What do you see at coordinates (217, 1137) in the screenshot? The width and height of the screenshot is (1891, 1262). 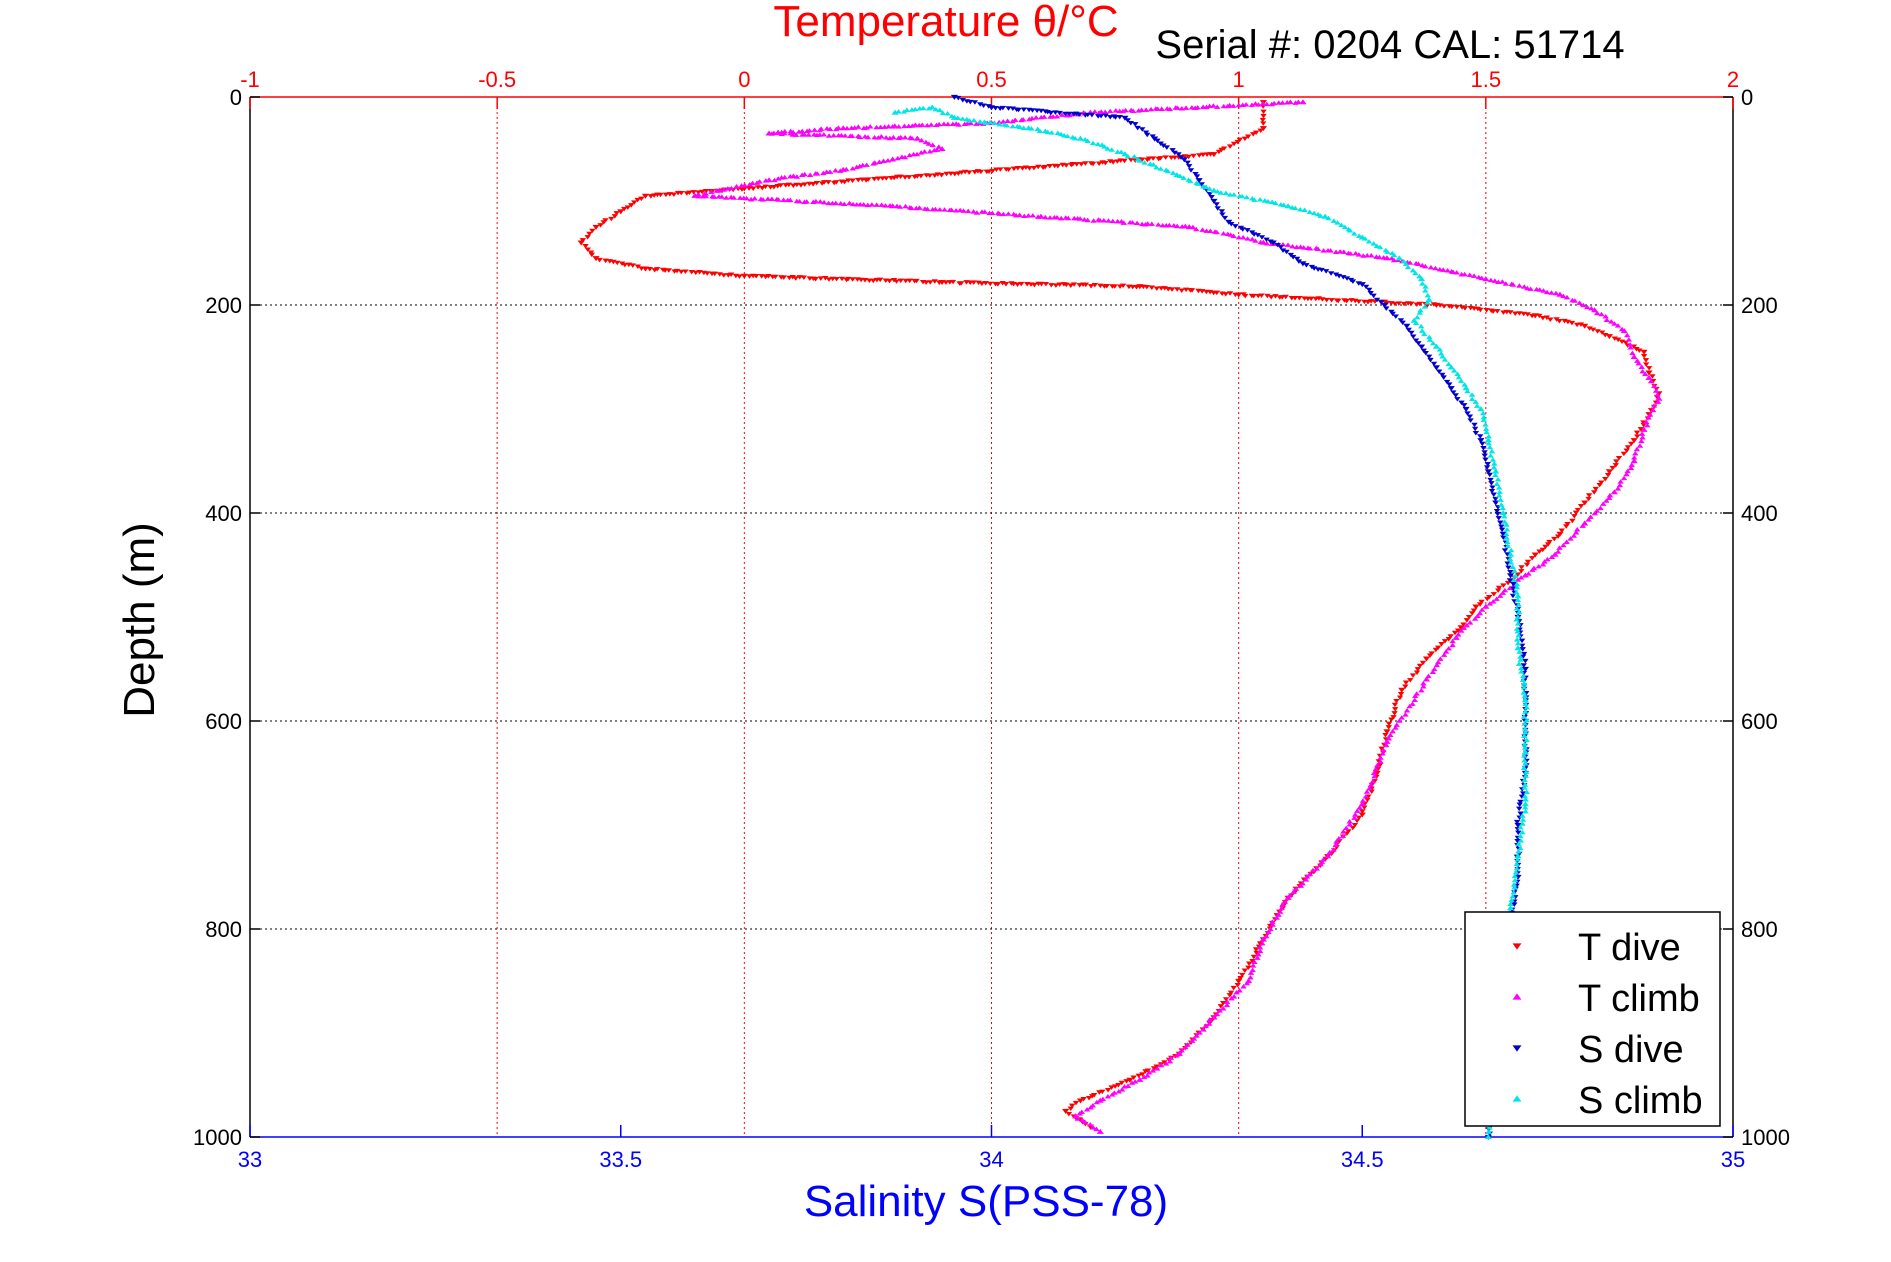 I see `depth-tick-label-left: 1000` at bounding box center [217, 1137].